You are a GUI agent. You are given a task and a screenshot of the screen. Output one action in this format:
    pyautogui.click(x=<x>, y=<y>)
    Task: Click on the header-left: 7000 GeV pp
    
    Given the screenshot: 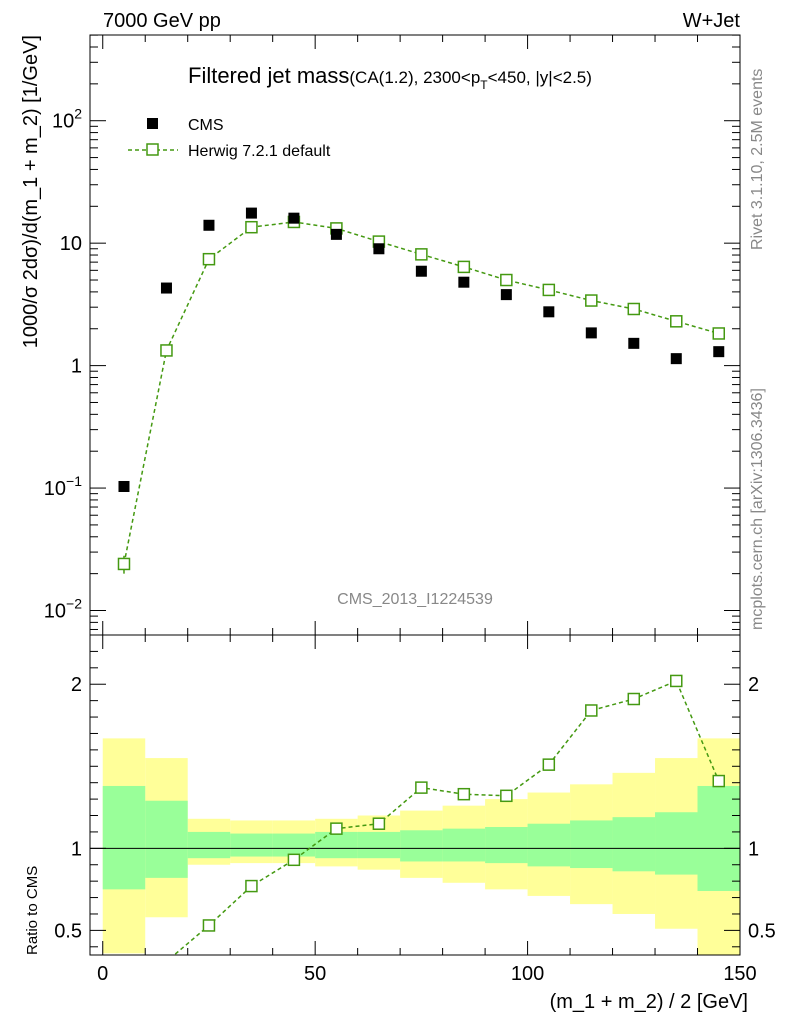 What is the action you would take?
    pyautogui.click(x=162, y=21)
    